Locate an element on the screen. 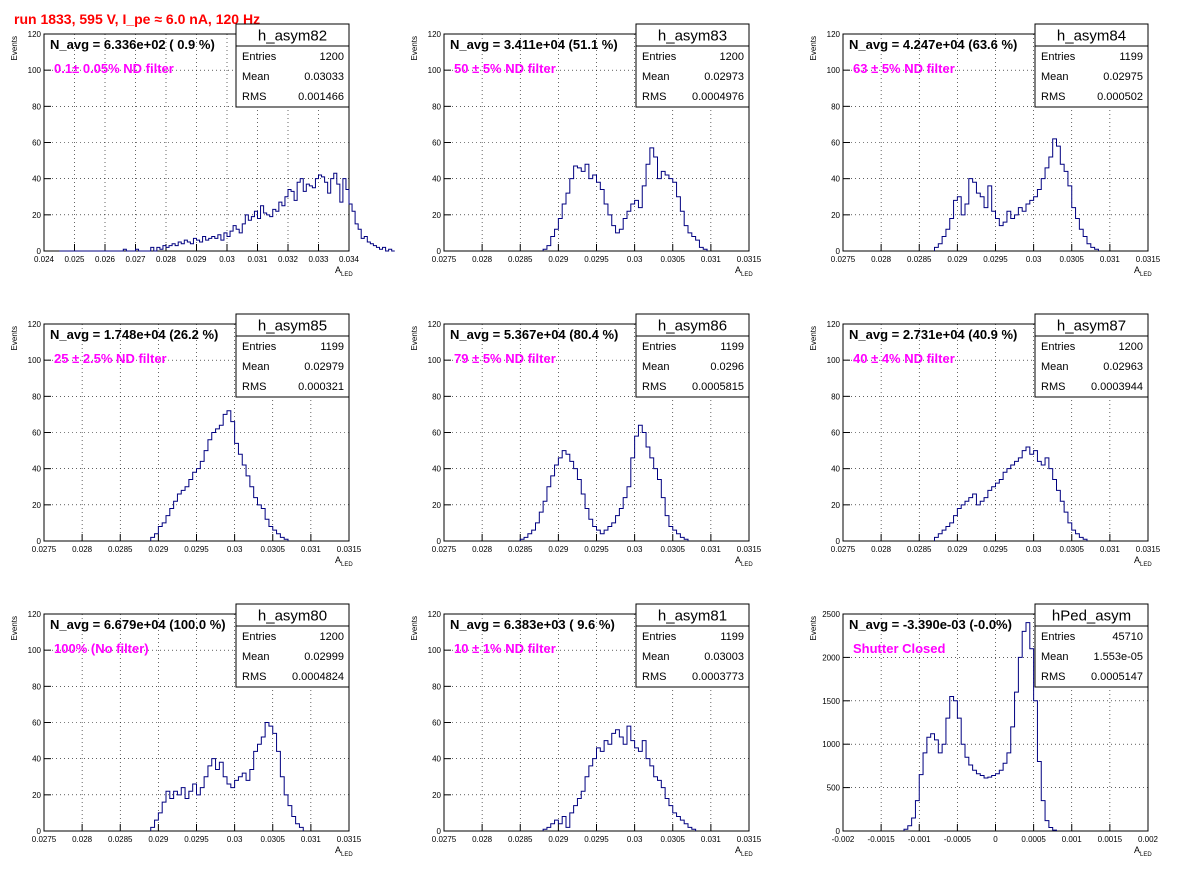 This screenshot has height=872, width=1196. stats-value-entries: 45710 is located at coordinates (1127, 637).